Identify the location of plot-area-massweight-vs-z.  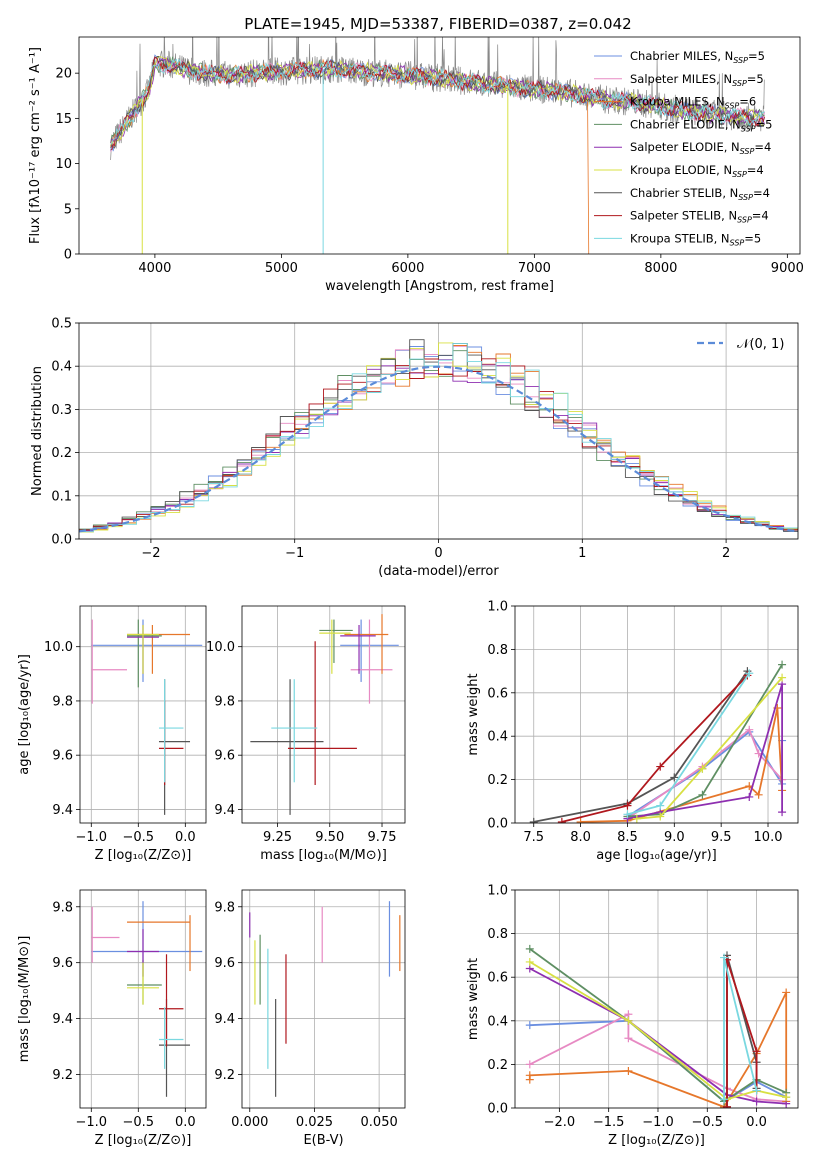
(658, 1026).